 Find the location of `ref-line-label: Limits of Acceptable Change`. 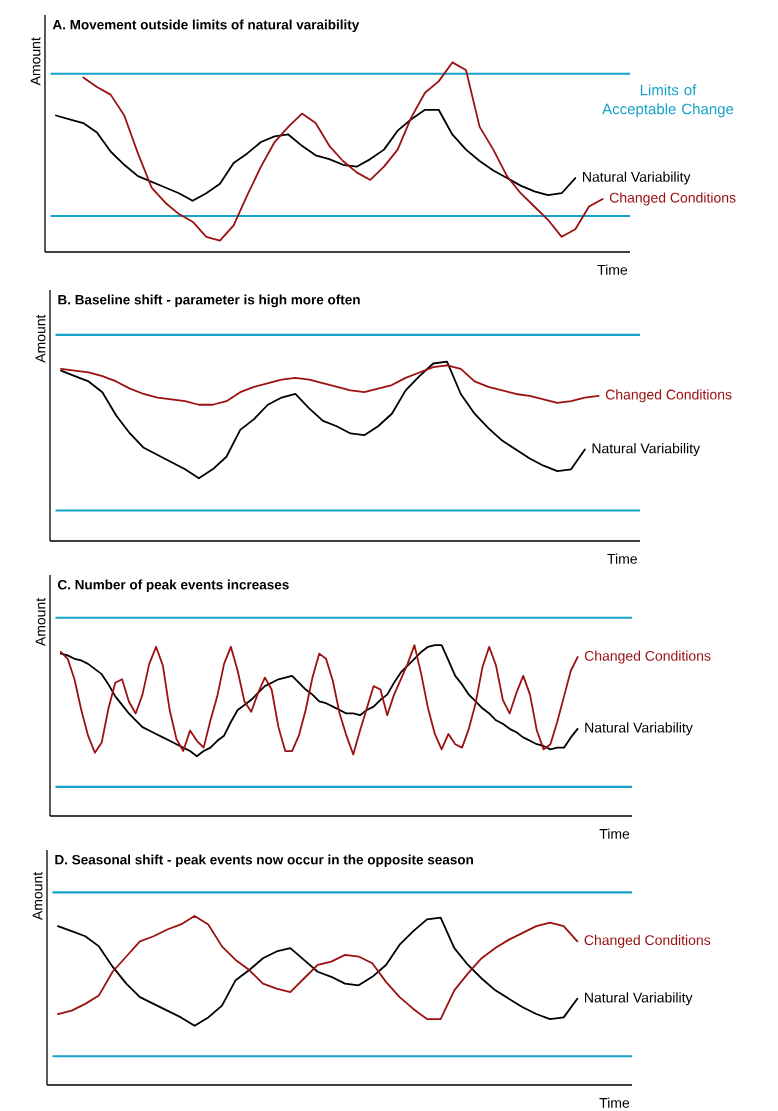

ref-line-label: Limits of Acceptable Change is located at coordinates (668, 101).